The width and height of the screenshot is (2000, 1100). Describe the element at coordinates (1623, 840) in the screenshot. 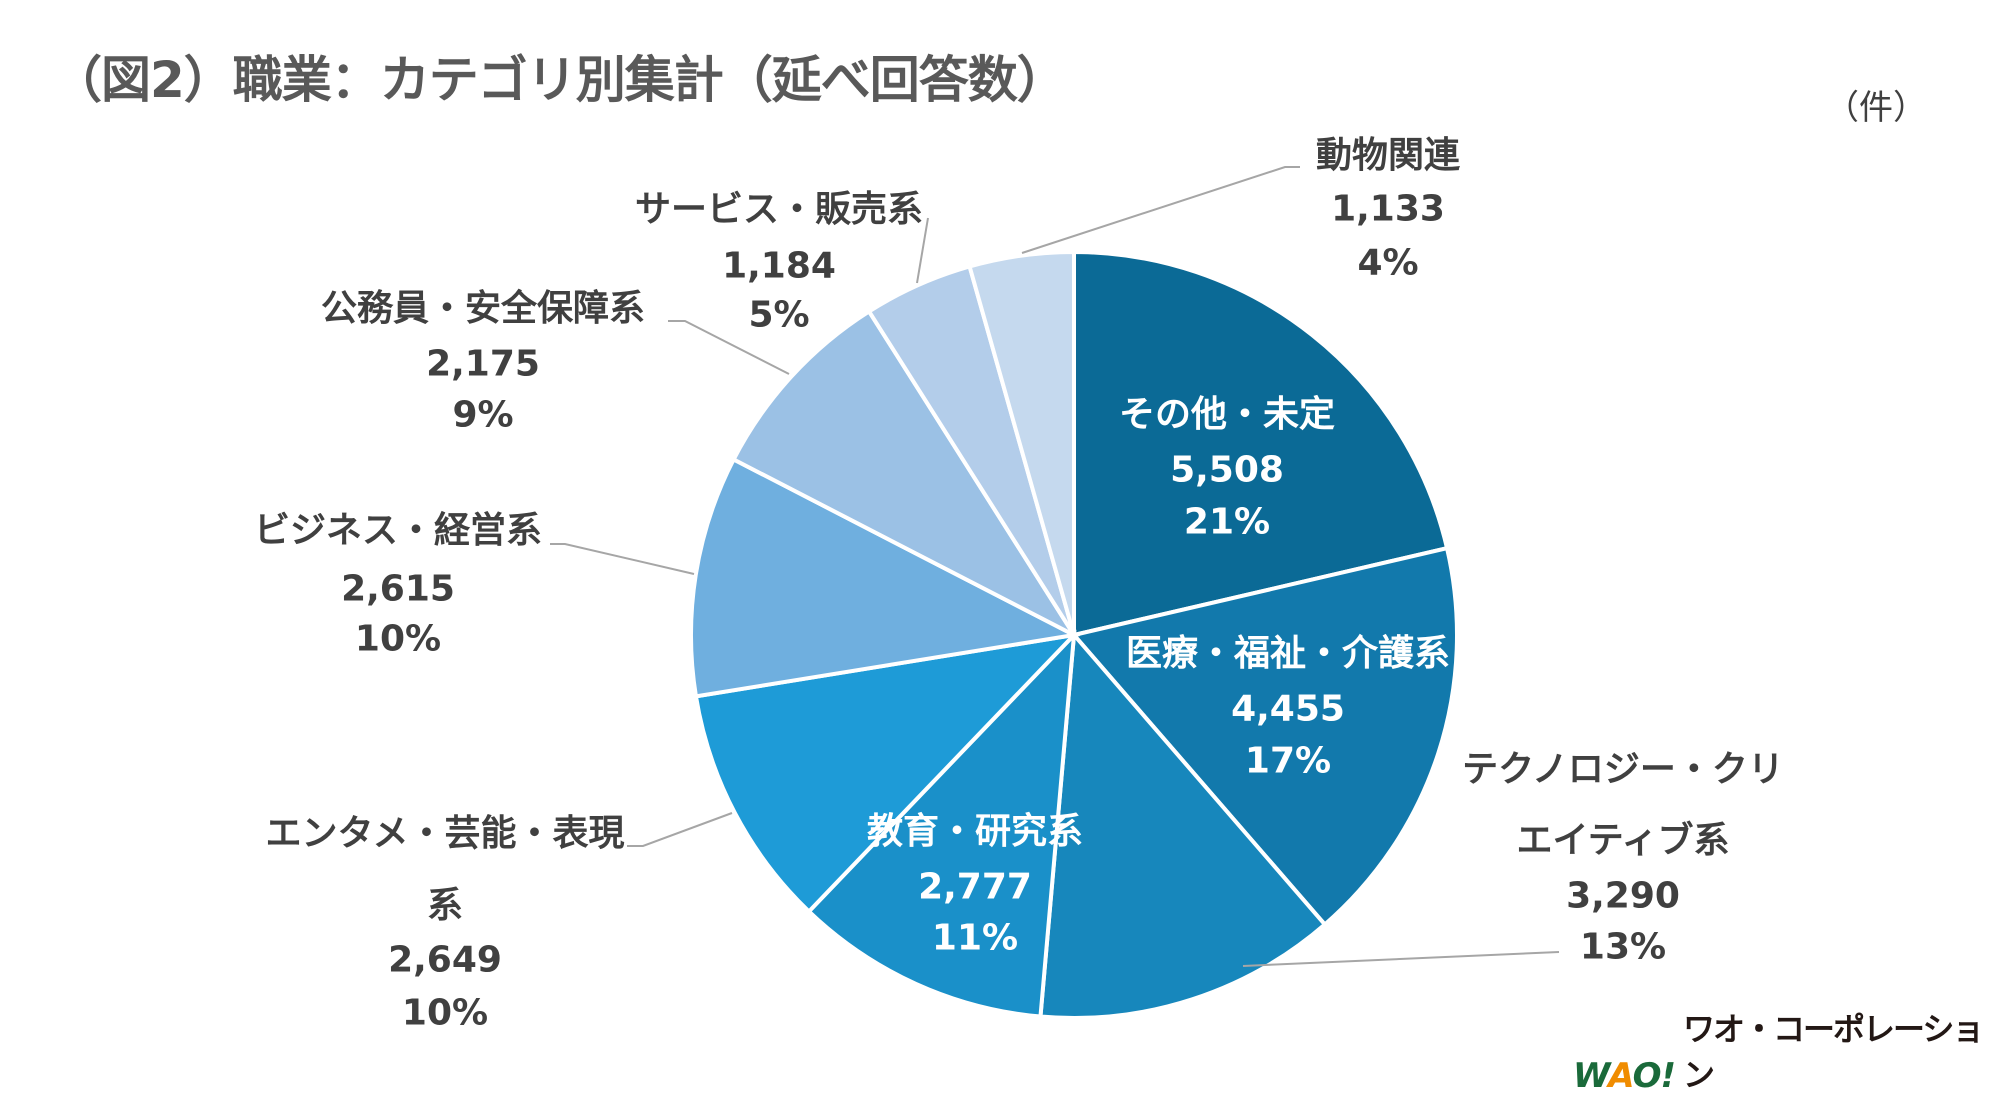

I see `label-technology-line2: エイティブ系` at that location.